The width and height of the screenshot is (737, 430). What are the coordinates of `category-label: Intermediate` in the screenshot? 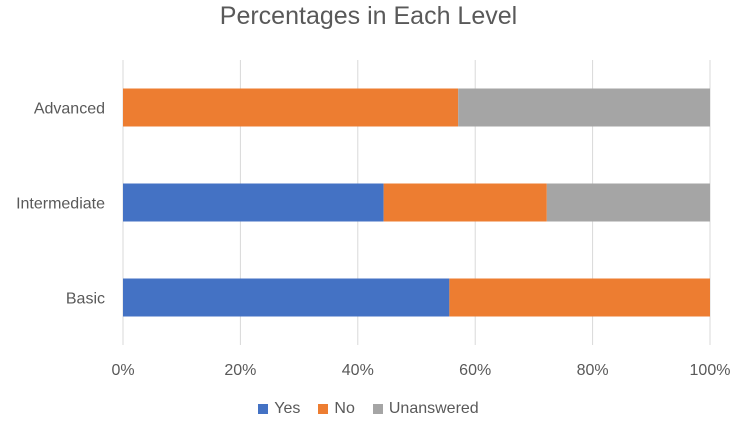 It's located at (60, 204).